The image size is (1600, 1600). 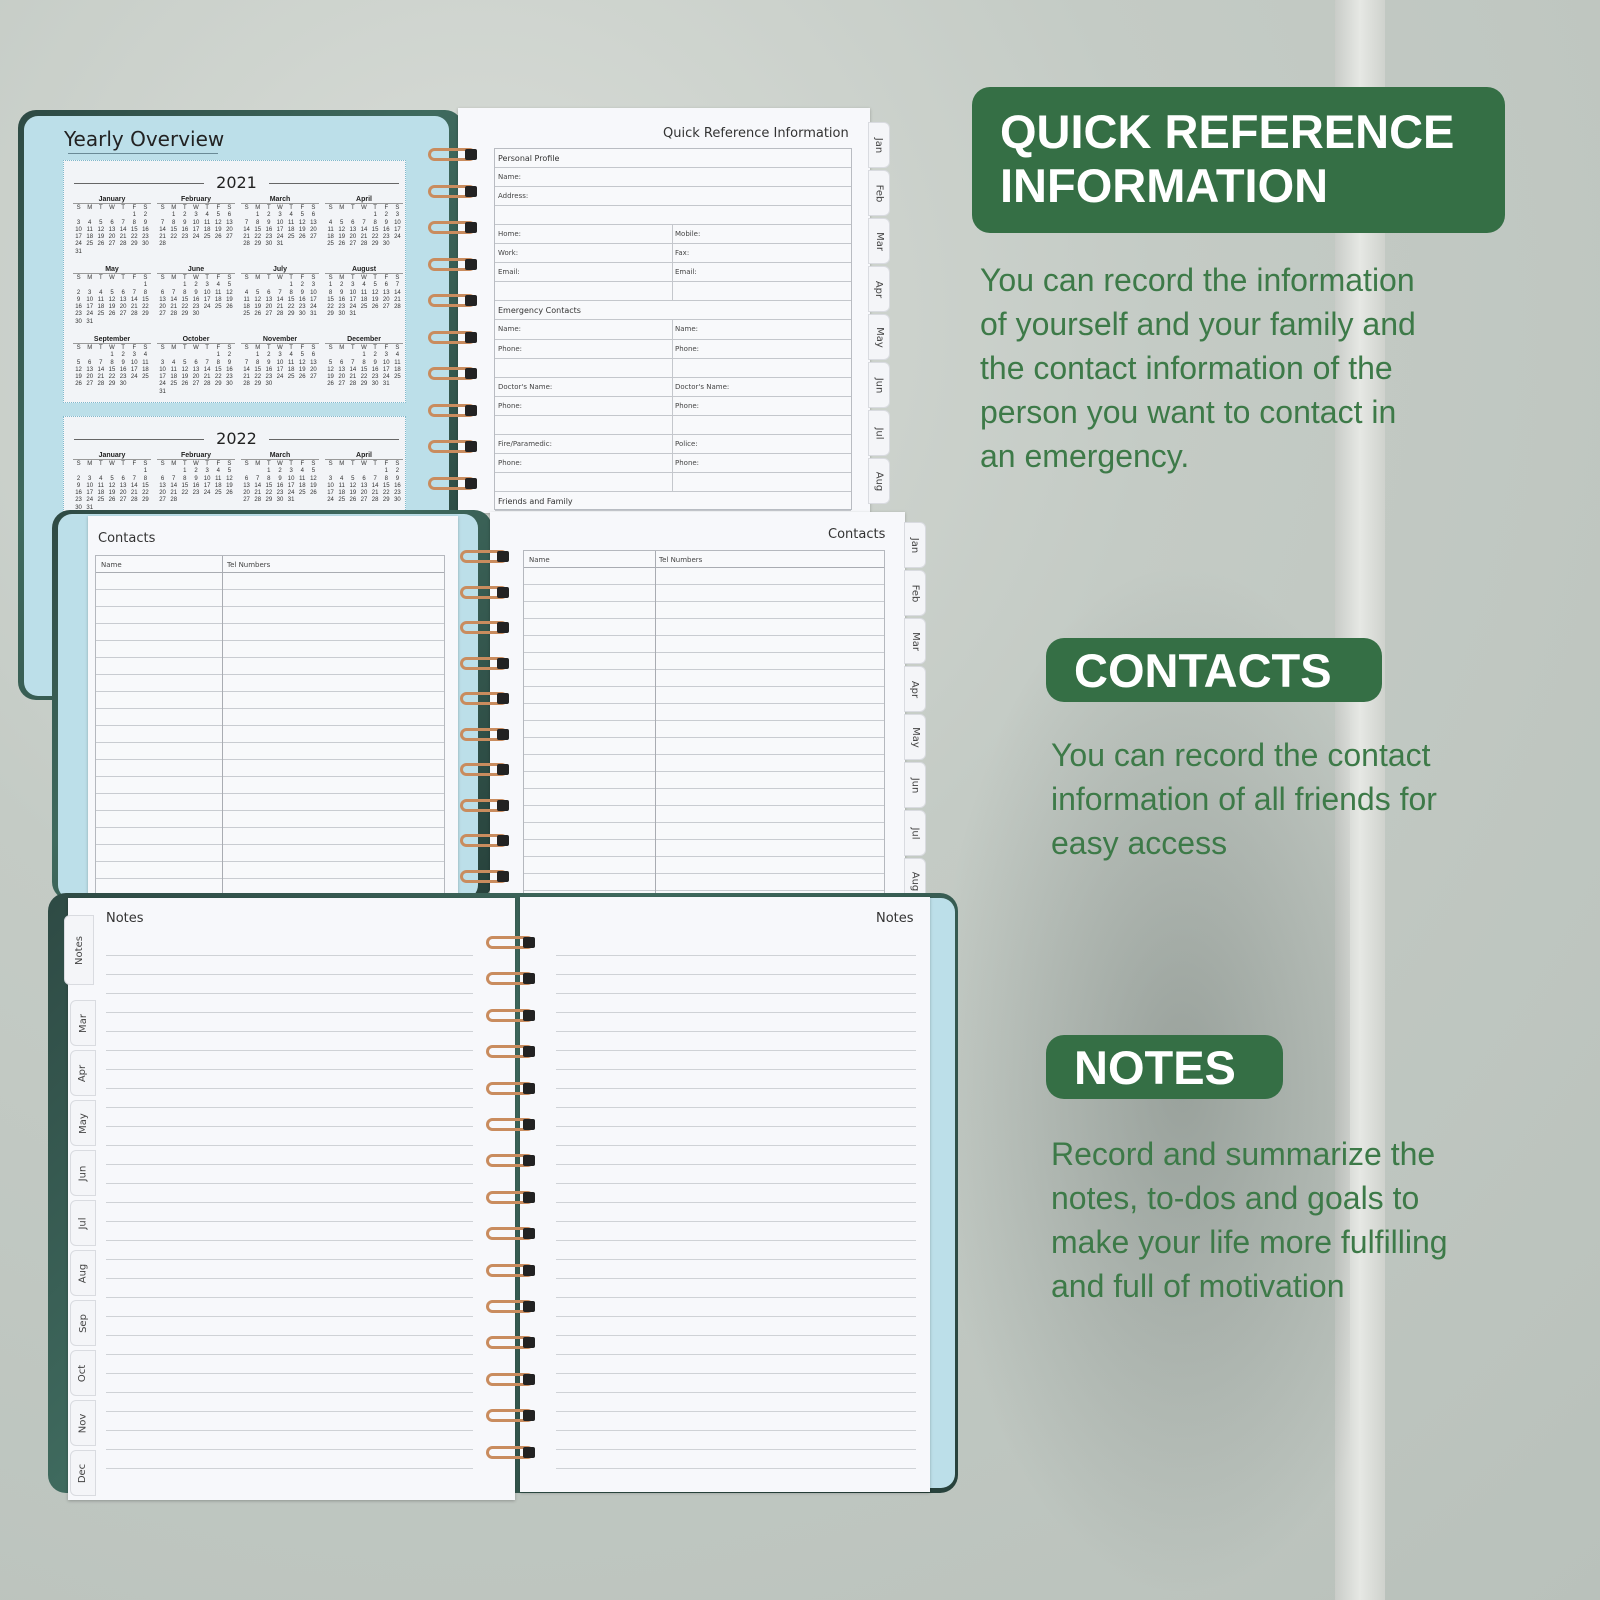 I want to click on day: 15, so click(x=218, y=369).